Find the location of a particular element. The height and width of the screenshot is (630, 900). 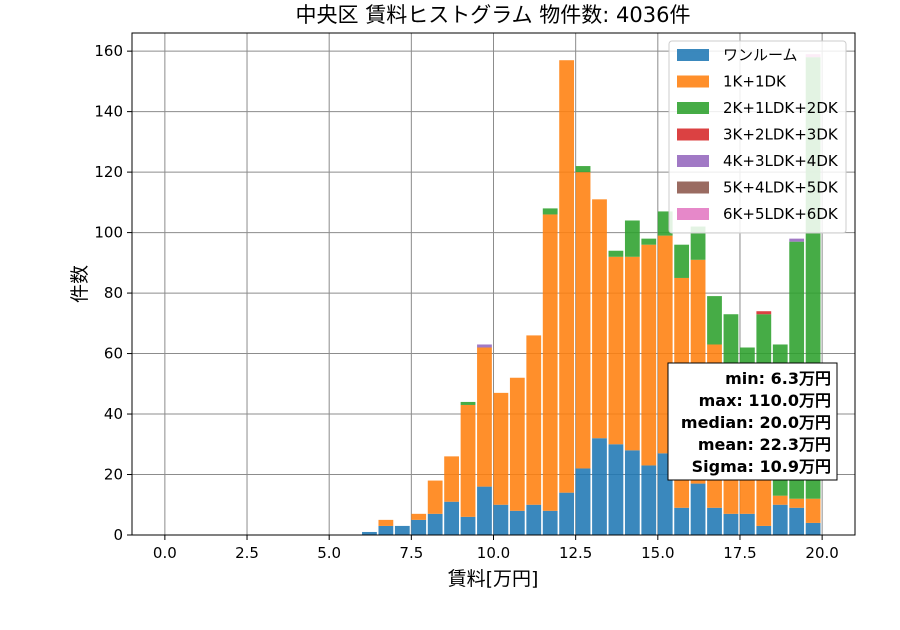

x-tick-label: 12.5 is located at coordinates (575, 553).